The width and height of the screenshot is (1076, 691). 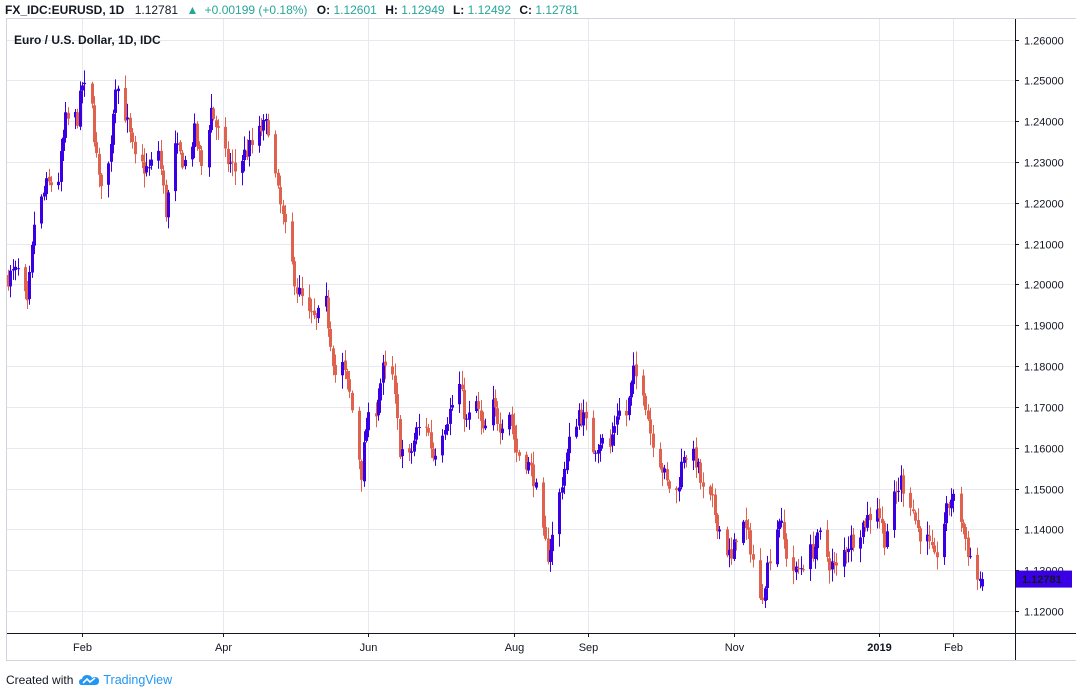 I want to click on chart-title: Euro / U.S. Dollar, 1D, IDC, so click(x=87, y=40).